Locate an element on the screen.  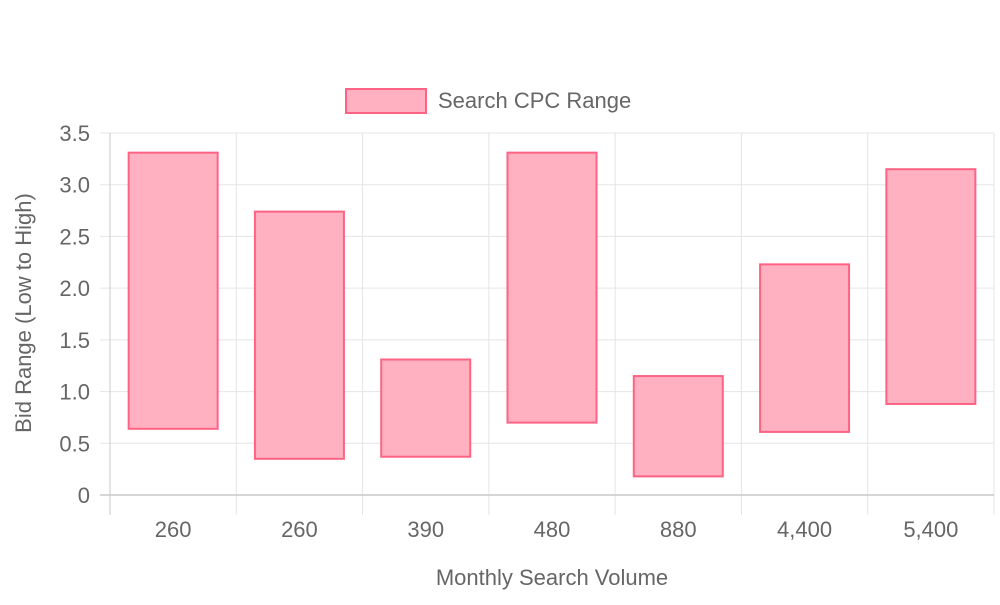
y-tick-label: 2.5 is located at coordinates (74, 236).